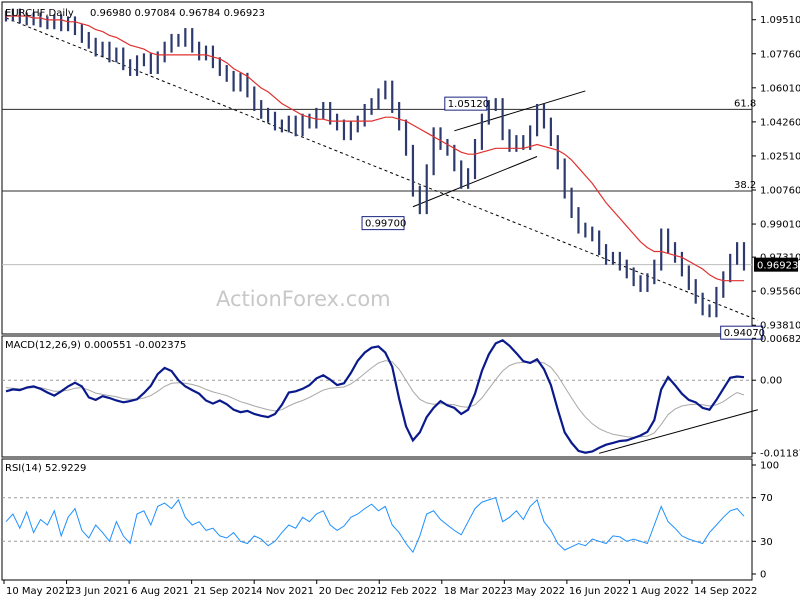  What do you see at coordinates (45, 468) in the screenshot?
I see `rsi-title: RSI(14) 52.9229` at bounding box center [45, 468].